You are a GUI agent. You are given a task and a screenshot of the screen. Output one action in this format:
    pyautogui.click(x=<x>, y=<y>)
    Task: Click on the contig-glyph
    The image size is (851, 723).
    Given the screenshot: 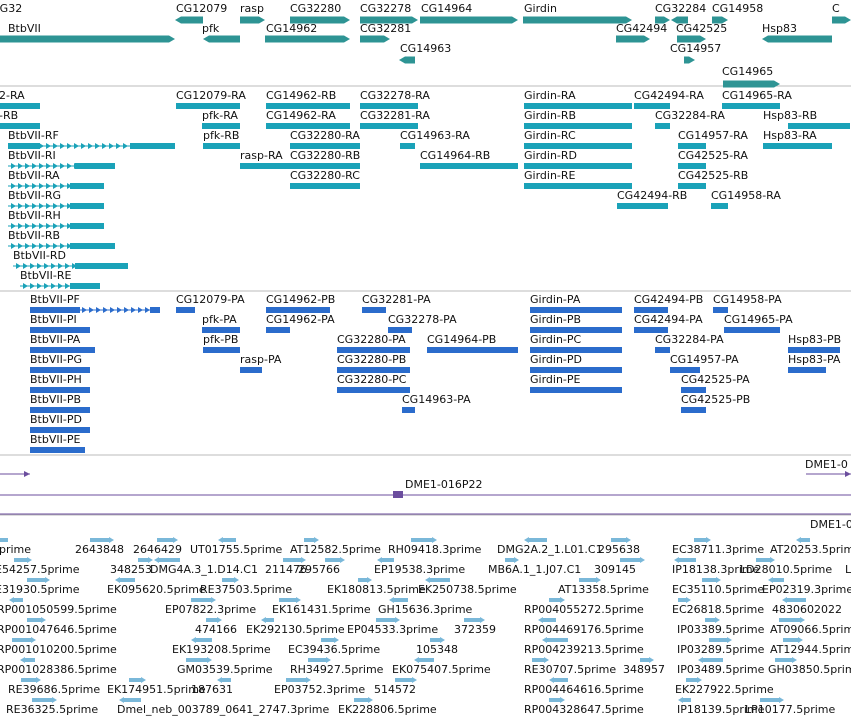 What is the action you would take?
    pyautogui.click(x=828, y=474)
    